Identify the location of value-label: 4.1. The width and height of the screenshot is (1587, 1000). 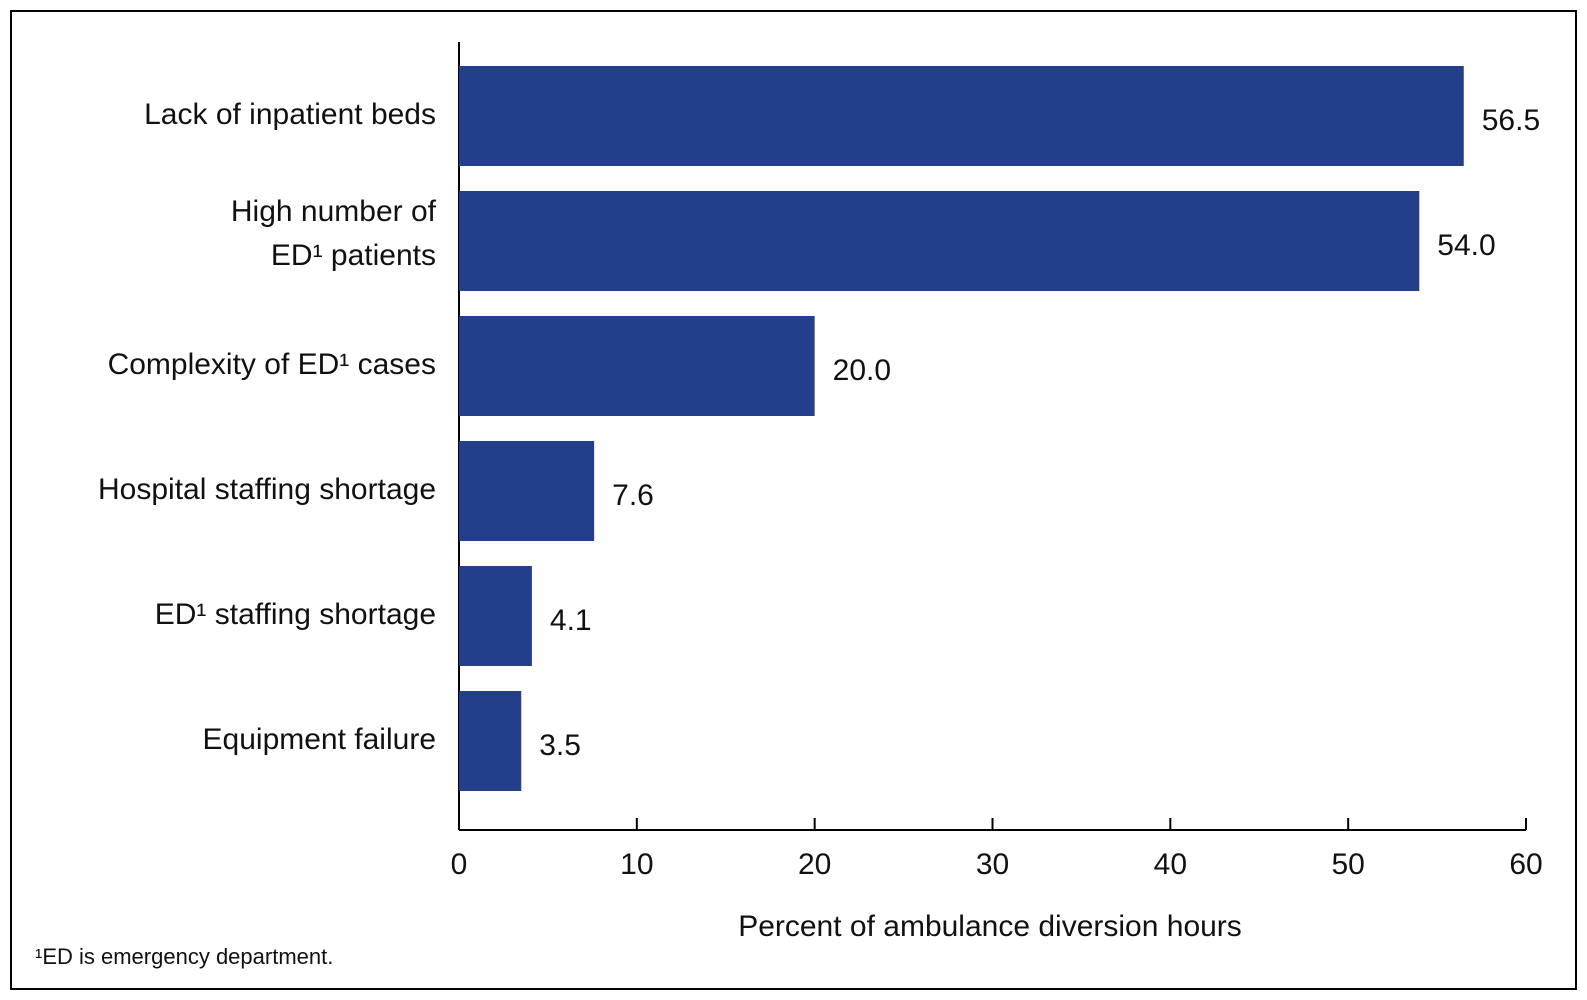
(571, 620).